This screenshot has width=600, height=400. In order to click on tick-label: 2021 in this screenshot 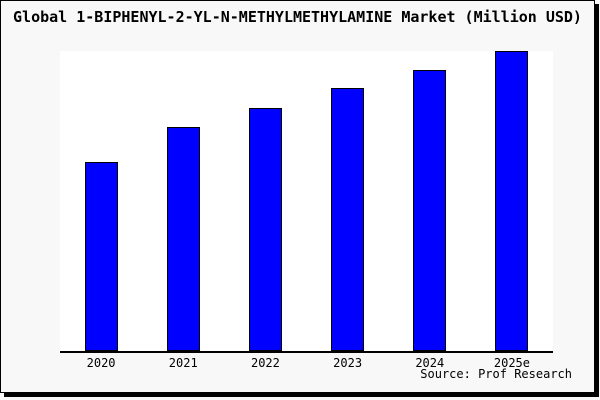, I will do `click(183, 363)`.